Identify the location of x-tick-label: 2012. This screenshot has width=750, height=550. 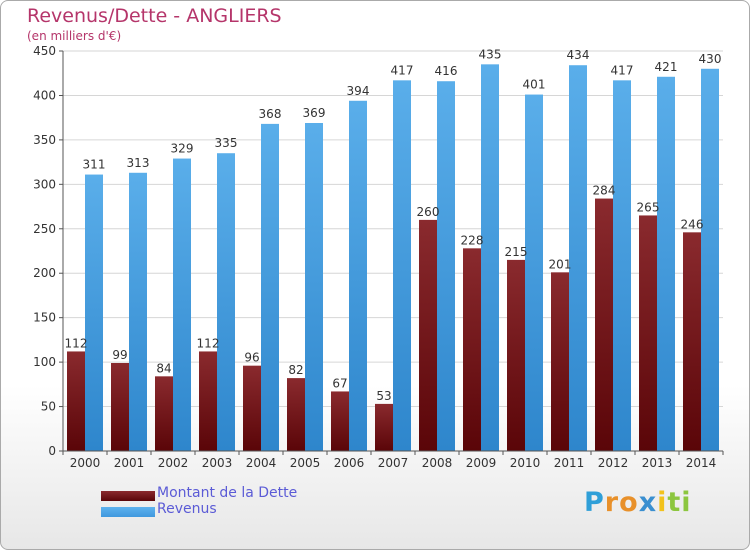
(613, 463).